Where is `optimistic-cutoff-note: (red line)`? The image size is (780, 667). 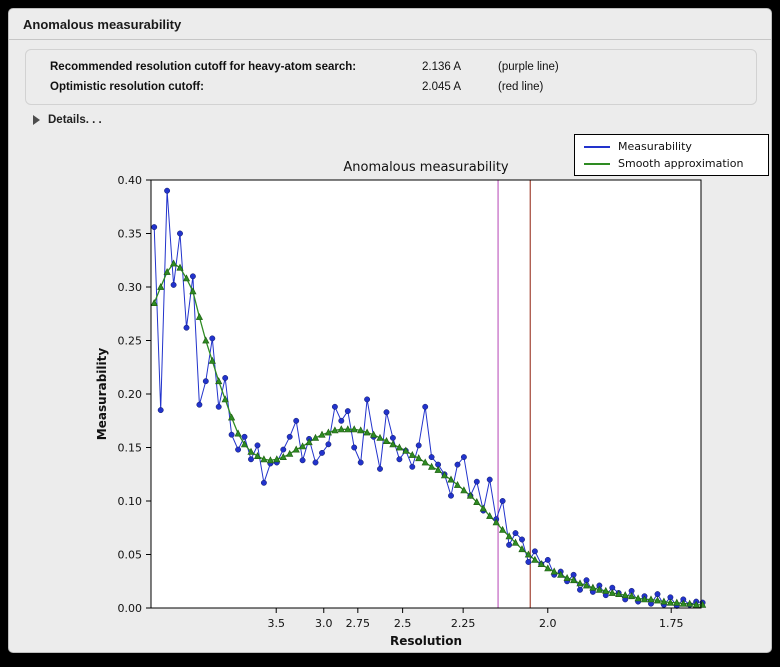 optimistic-cutoff-note: (red line) is located at coordinates (521, 87).